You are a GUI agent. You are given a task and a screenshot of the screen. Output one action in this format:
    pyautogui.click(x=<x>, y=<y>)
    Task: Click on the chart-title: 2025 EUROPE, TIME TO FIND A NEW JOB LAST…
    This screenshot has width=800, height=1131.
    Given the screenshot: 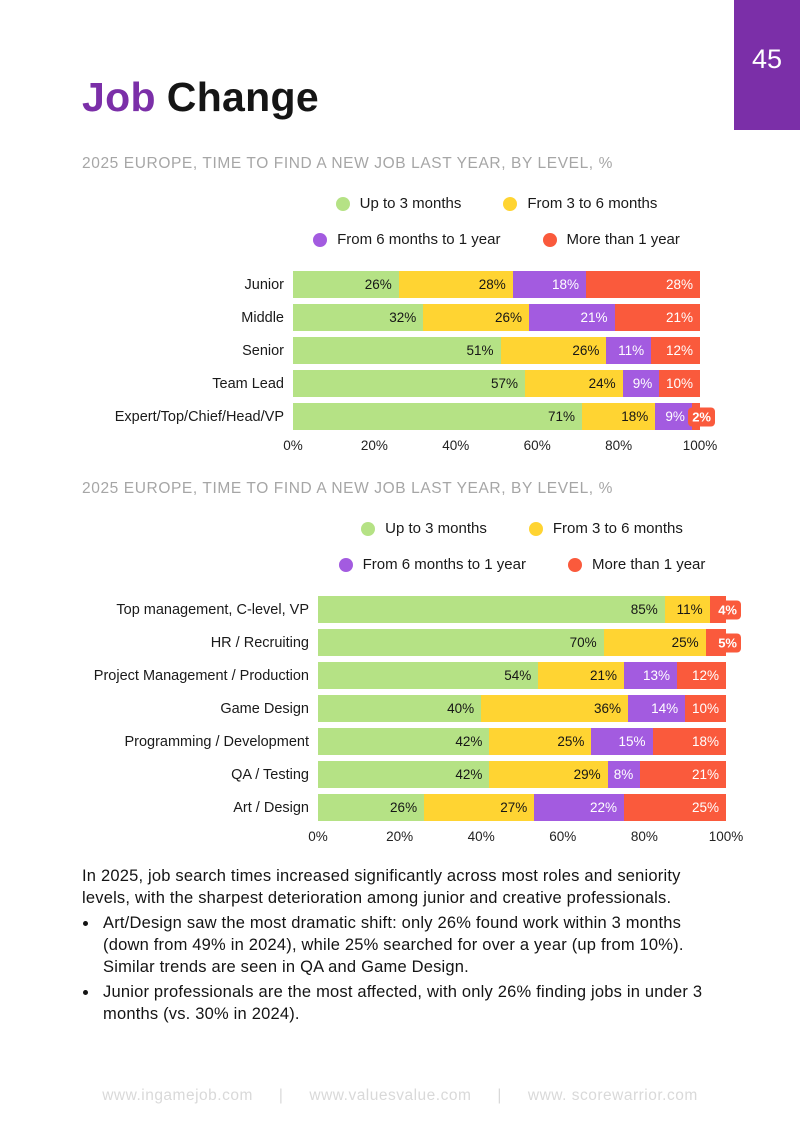 What is the action you would take?
    pyautogui.click(x=347, y=488)
    